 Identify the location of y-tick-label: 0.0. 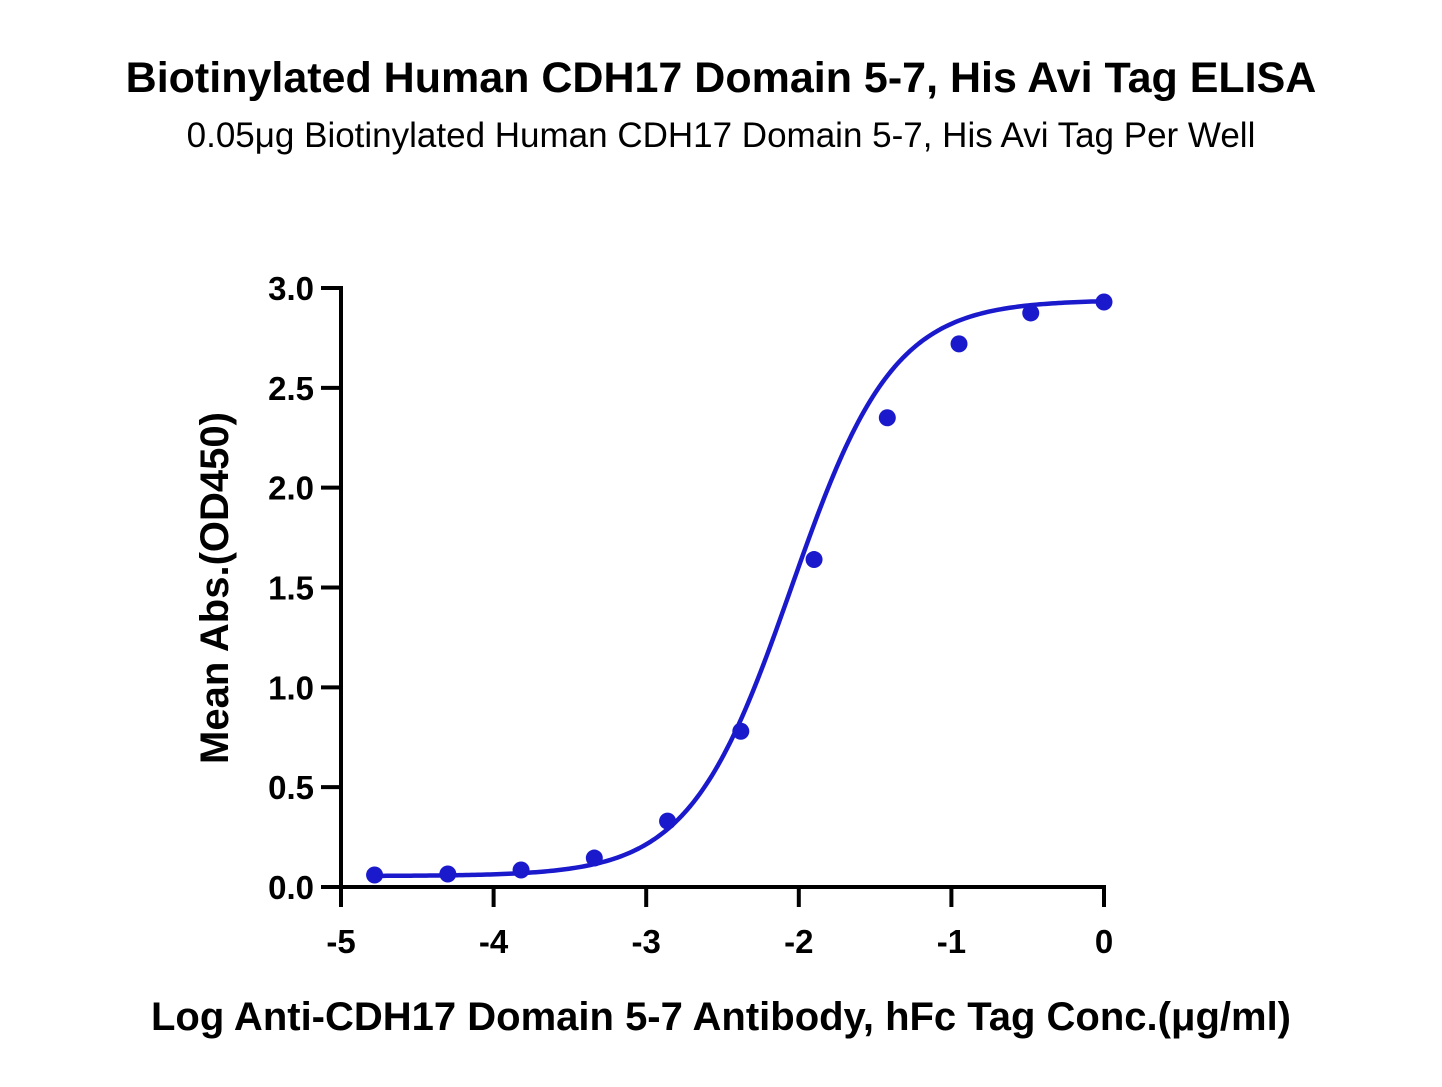
(291, 887).